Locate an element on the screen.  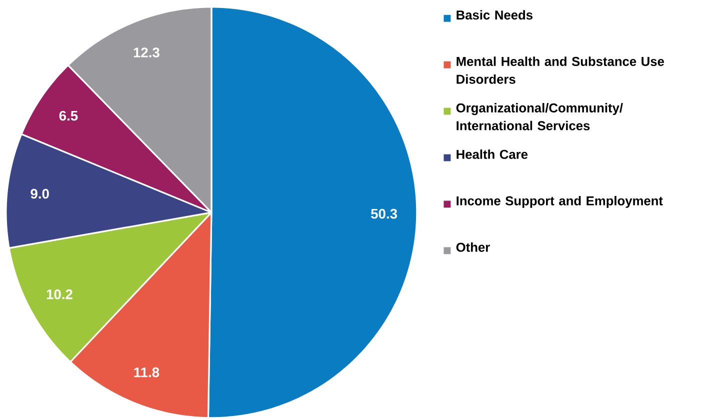
data-label: 12.3 is located at coordinates (147, 53).